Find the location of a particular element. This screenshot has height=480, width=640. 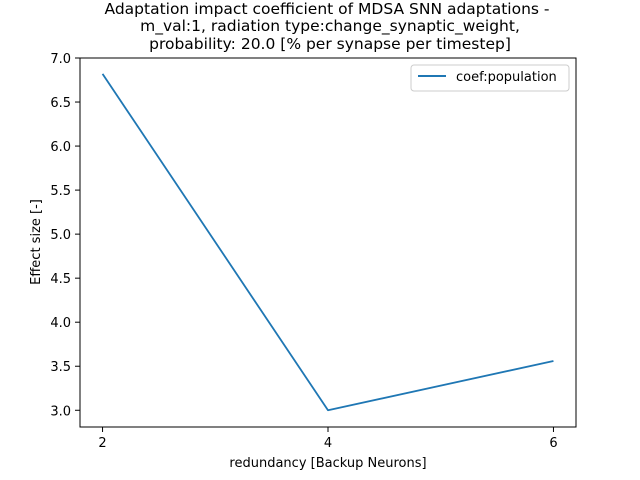

y-axis-ticks: 3.0 3.5 4.0 4.5 5.0 5.5 6.0 6.5 7.0 is located at coordinates (65, 235).